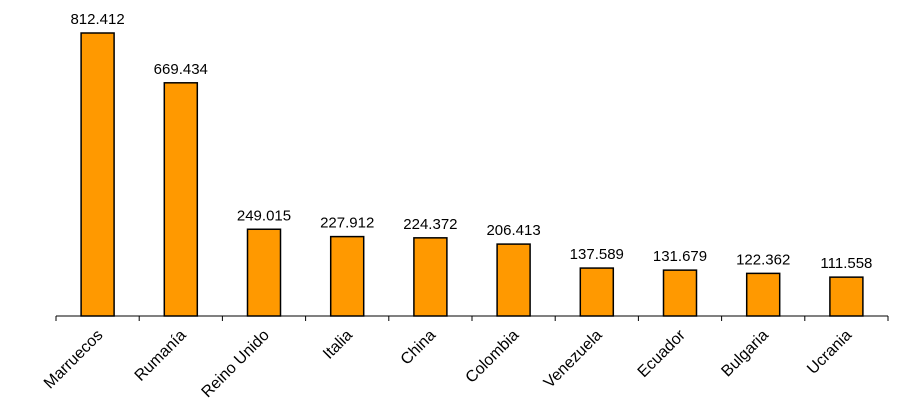 Image resolution: width=915 pixels, height=413 pixels. I want to click on category-label: Rumanía, so click(161, 356).